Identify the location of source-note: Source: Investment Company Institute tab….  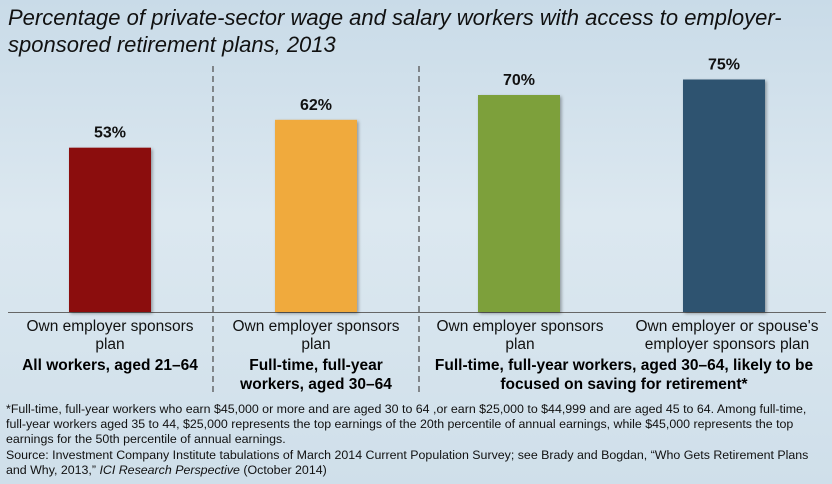
(416, 463).